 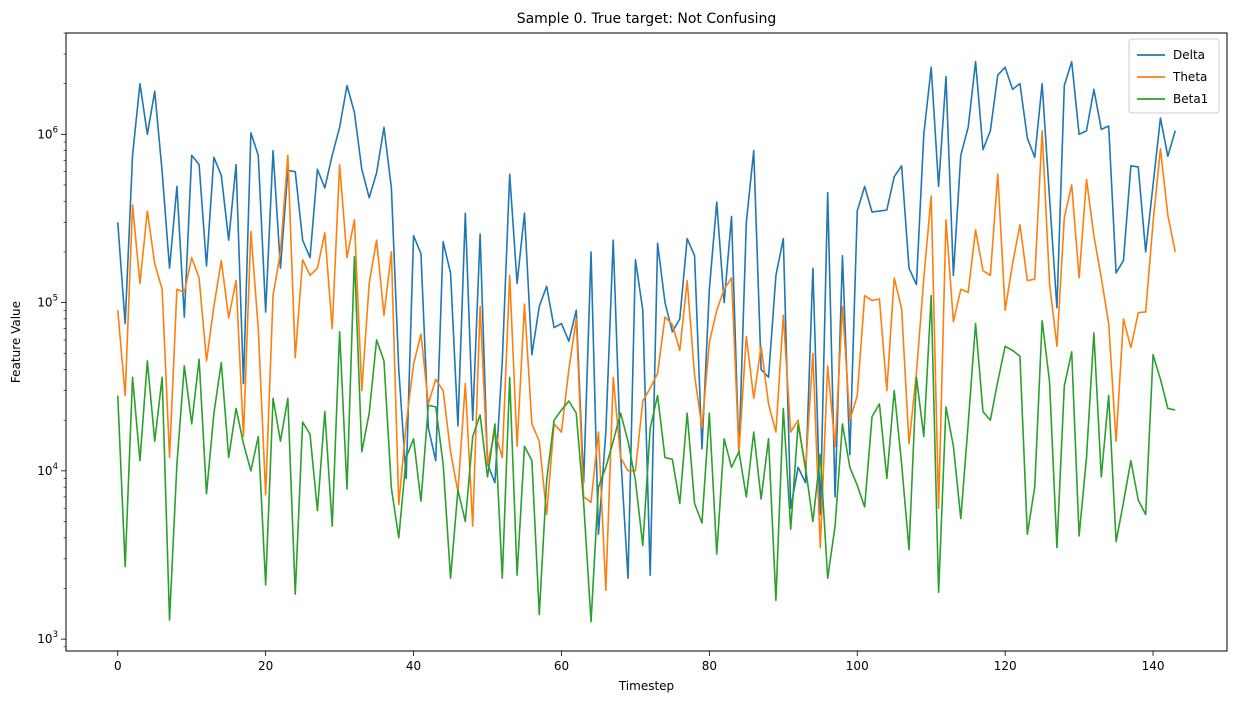 I want to click on y-tick-label: 10⁴, so click(x=47, y=470).